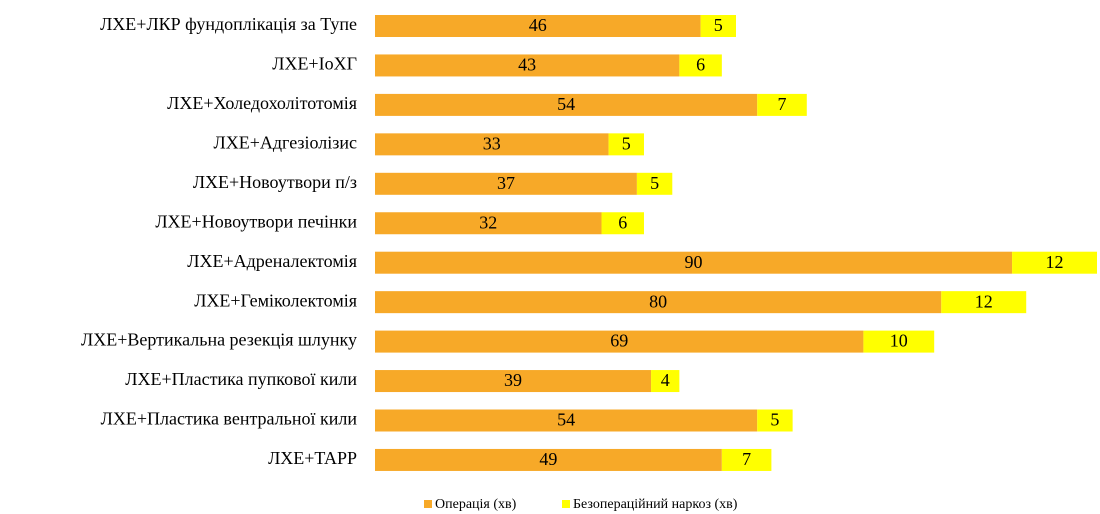 The width and height of the screenshot is (1100, 514). Describe the element at coordinates (275, 182) in the screenshot. I see `category-label: ЛХЕ+Новоутвори п/з` at that location.